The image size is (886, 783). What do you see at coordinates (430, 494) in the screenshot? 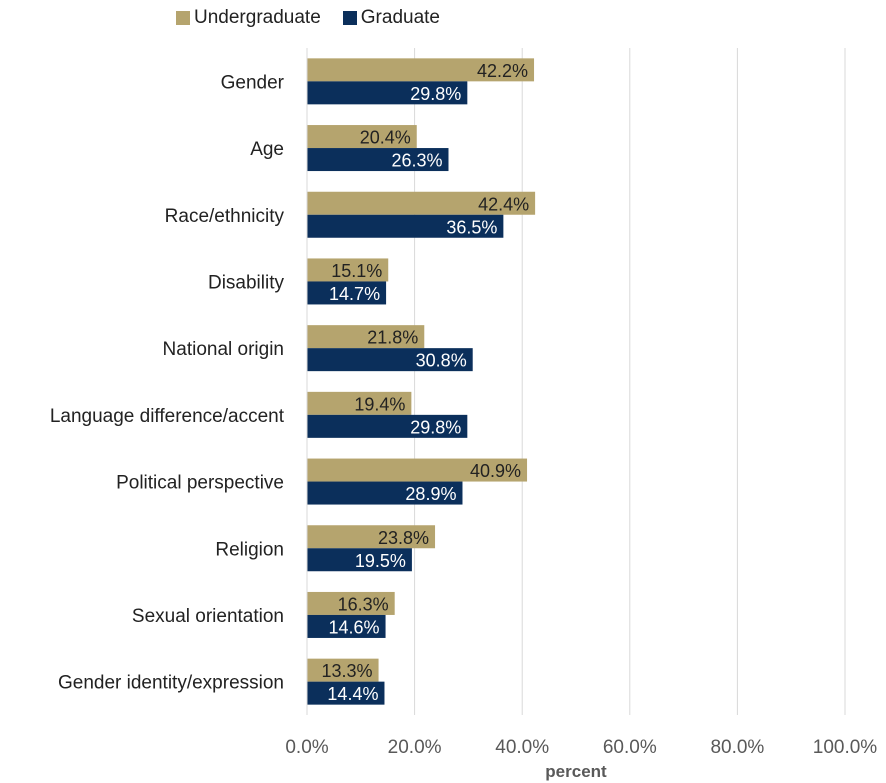
I see `data-label-graduate: 28.9%` at bounding box center [430, 494].